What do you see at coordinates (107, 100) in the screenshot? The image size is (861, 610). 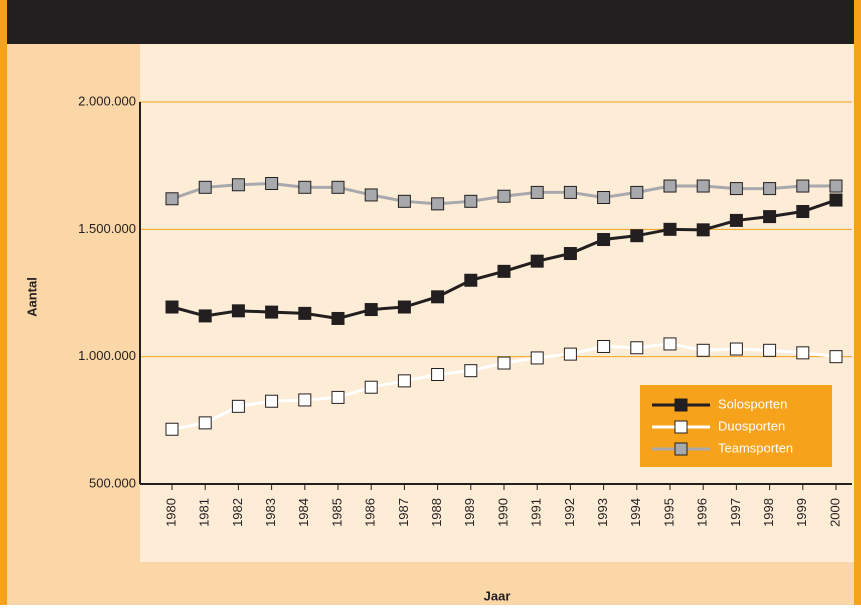 I see `y-tick-label: 2.000.000` at bounding box center [107, 100].